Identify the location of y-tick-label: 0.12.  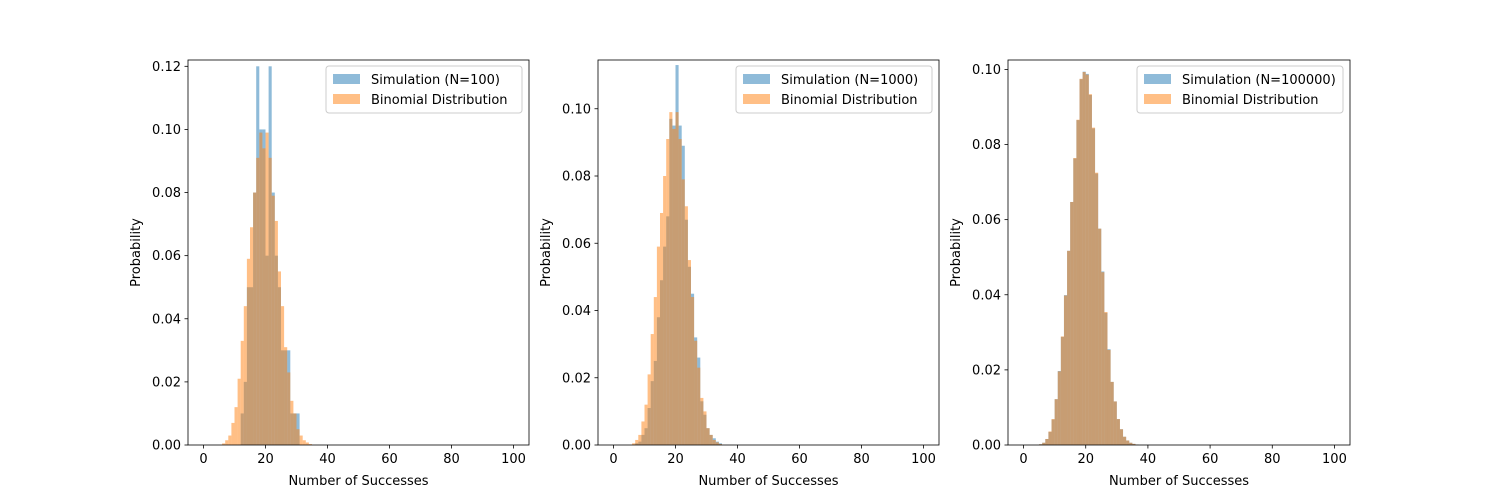
(166, 67).